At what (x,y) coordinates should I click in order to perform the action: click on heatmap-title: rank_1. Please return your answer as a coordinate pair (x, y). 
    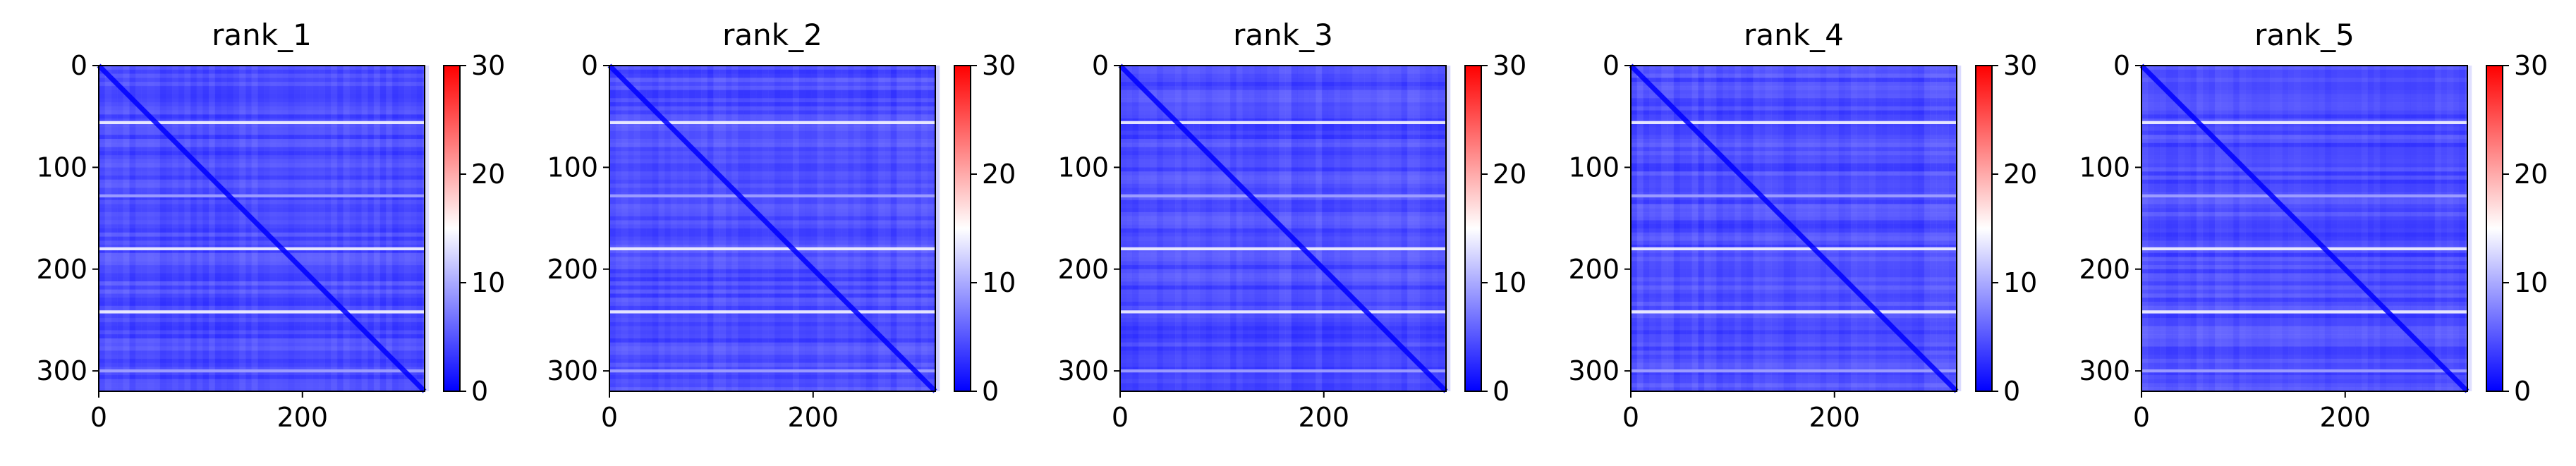
    Looking at the image, I should click on (262, 35).